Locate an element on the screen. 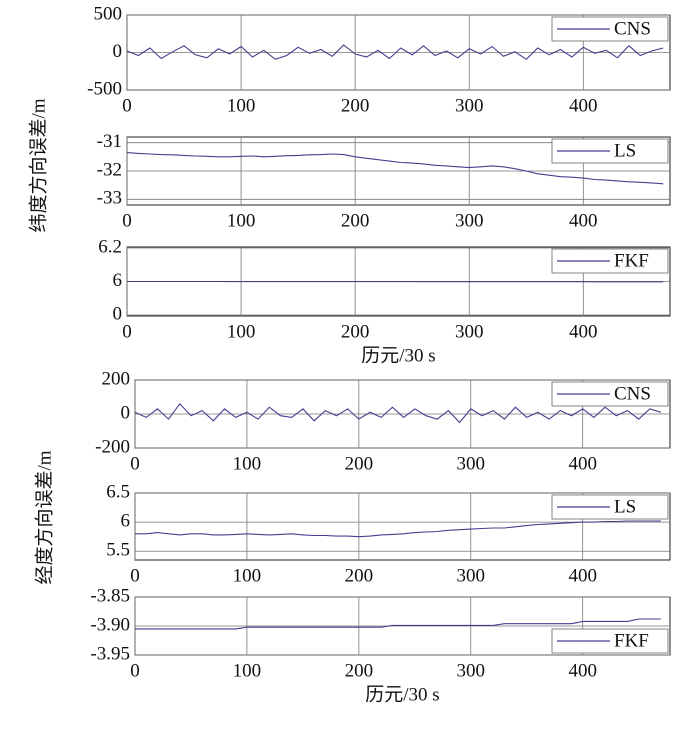 This screenshot has width=700, height=730. y-tick-label: -200 is located at coordinates (112, 446).